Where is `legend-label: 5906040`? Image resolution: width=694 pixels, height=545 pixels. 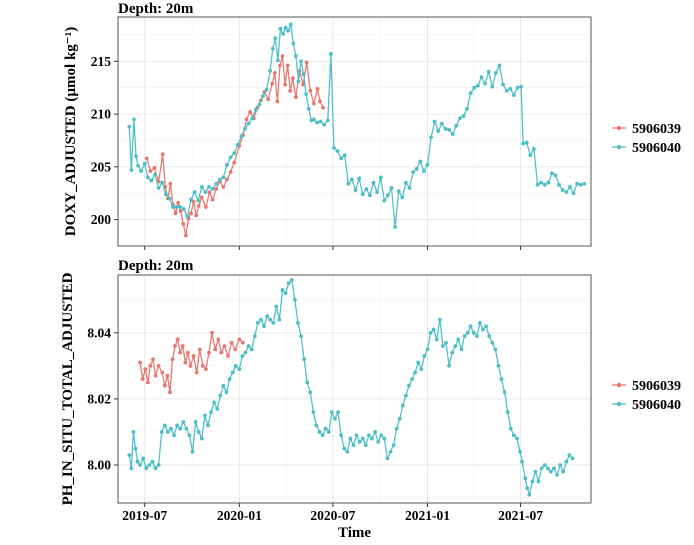 legend-label: 5906040 is located at coordinates (656, 148).